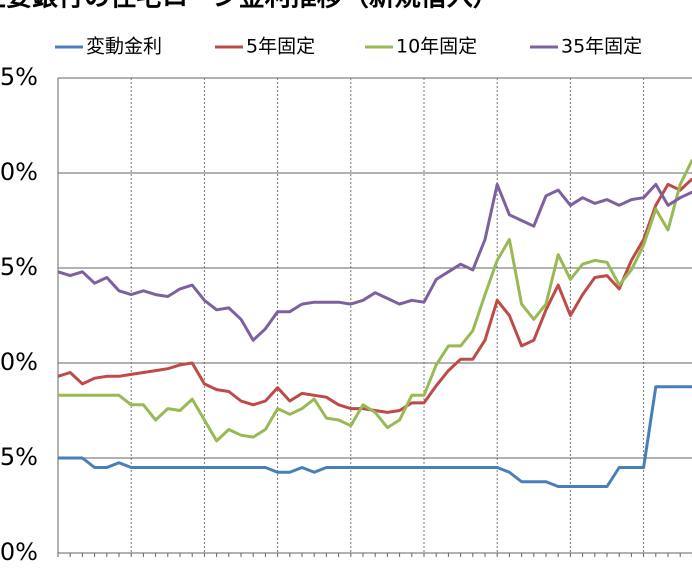 The image size is (692, 574). I want to click on legend-label: 35年固定, so click(601, 47).